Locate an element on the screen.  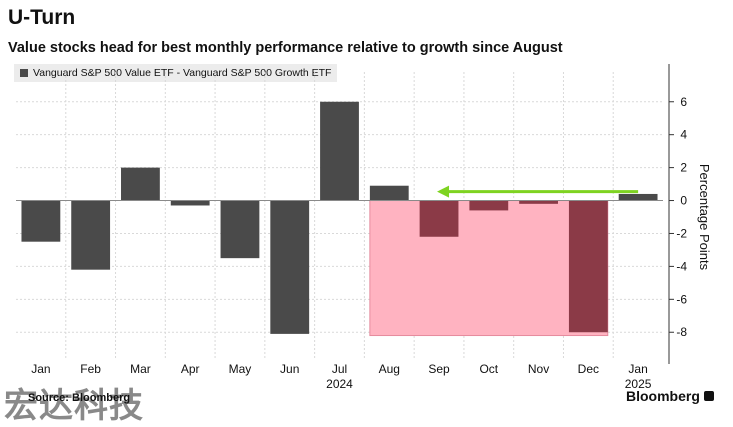
bloomberg-brand: Bloomberg is located at coordinates (670, 396).